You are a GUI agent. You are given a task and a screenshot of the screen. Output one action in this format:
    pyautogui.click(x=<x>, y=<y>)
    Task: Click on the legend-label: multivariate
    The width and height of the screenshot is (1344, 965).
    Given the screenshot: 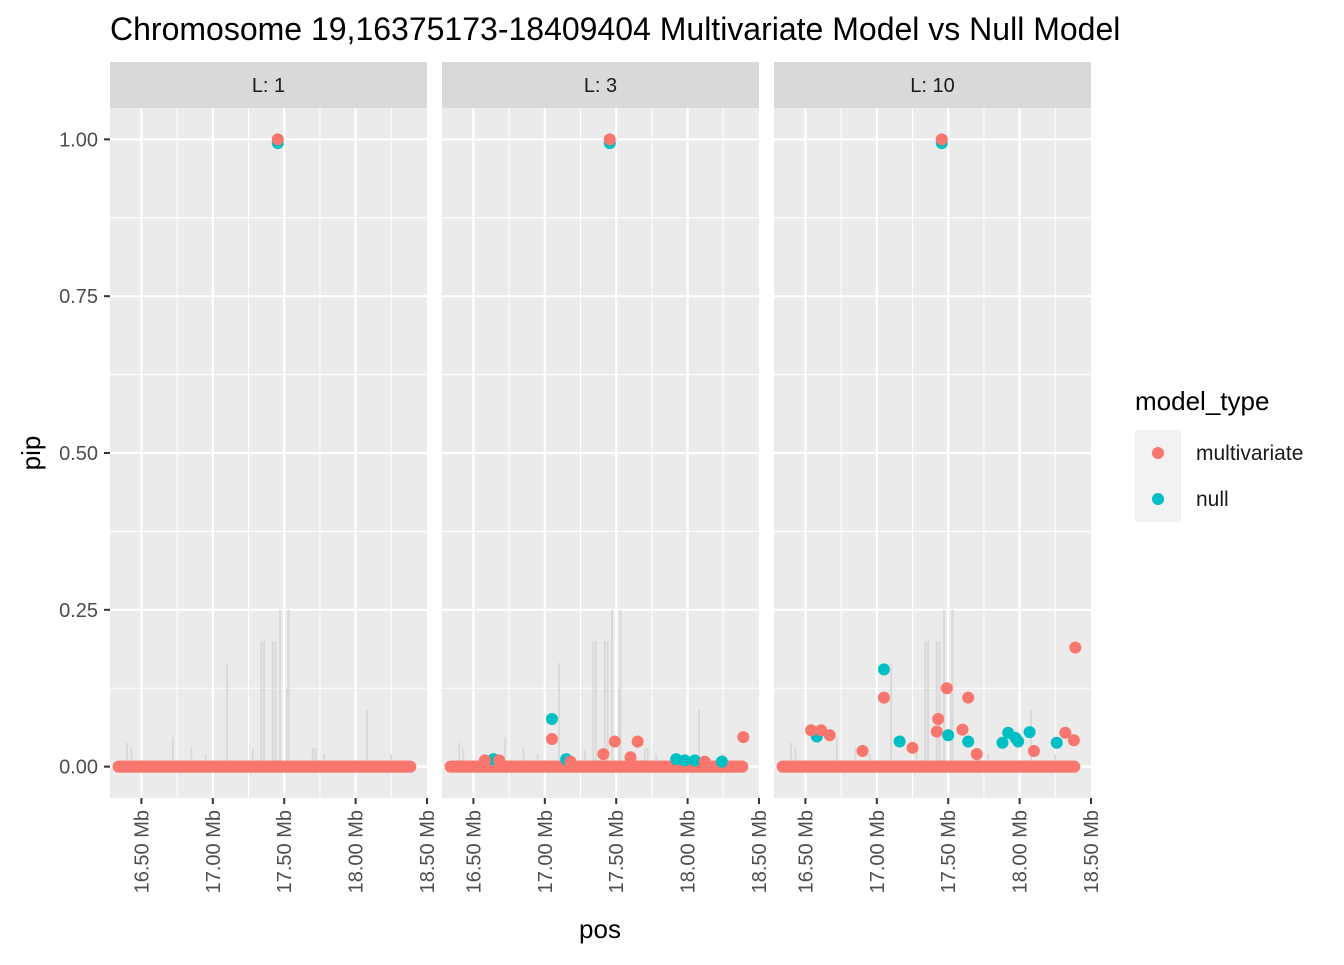 What is the action you would take?
    pyautogui.click(x=1249, y=453)
    